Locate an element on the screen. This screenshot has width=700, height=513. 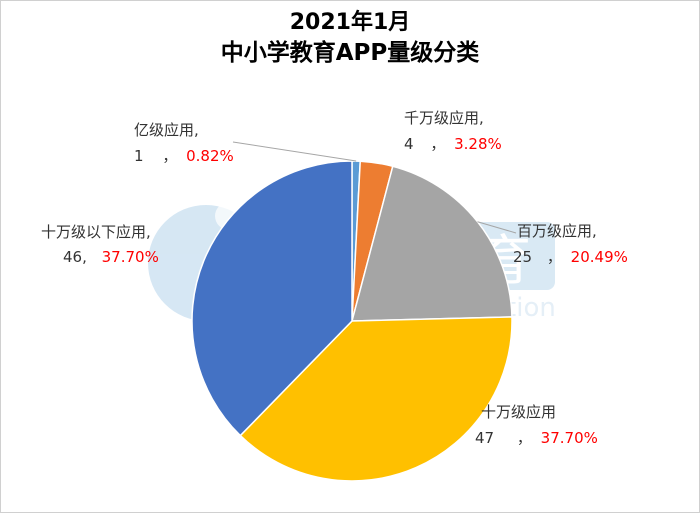
slice-count-yi: 1 is located at coordinates (139, 156).